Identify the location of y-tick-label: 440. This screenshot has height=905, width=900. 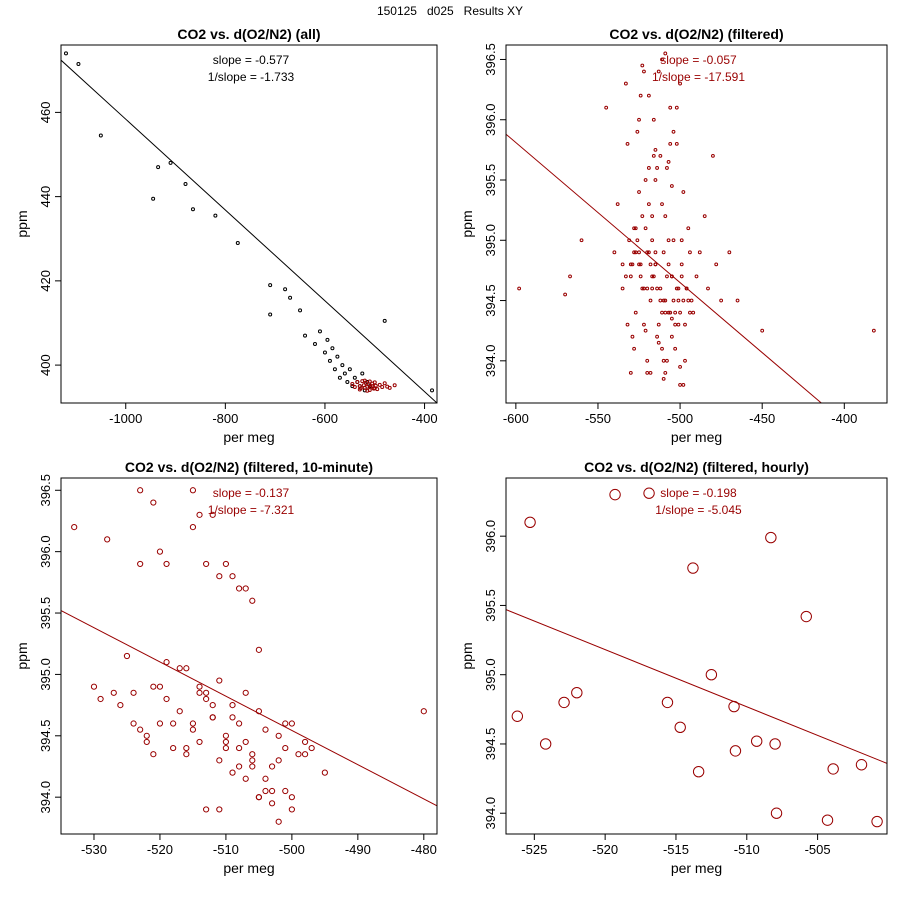
(45, 197).